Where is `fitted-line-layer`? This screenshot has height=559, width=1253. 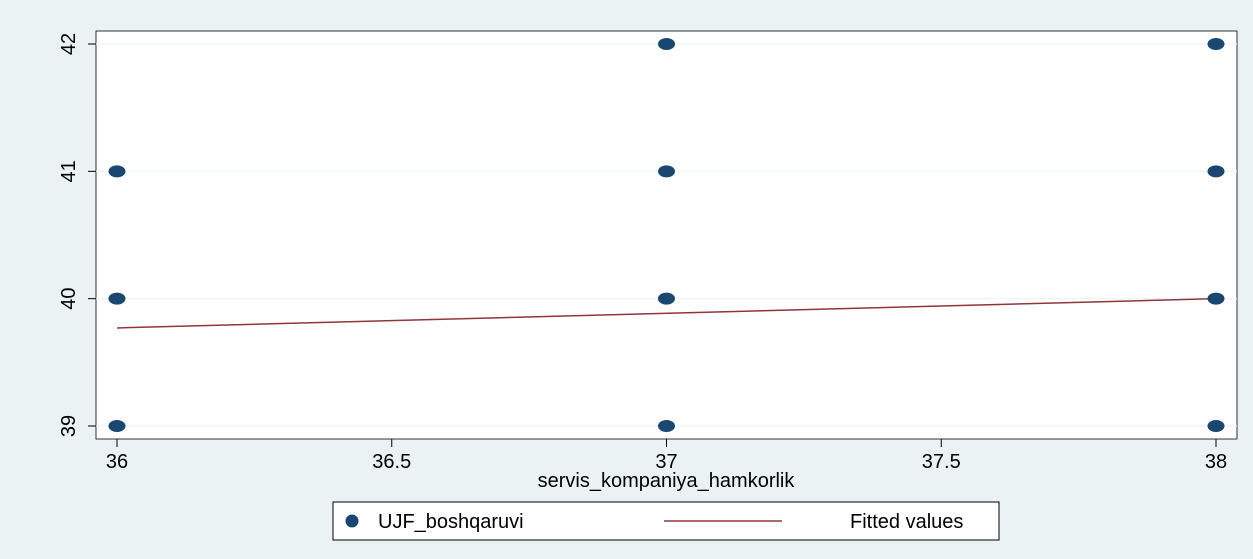 fitted-line-layer is located at coordinates (666, 313).